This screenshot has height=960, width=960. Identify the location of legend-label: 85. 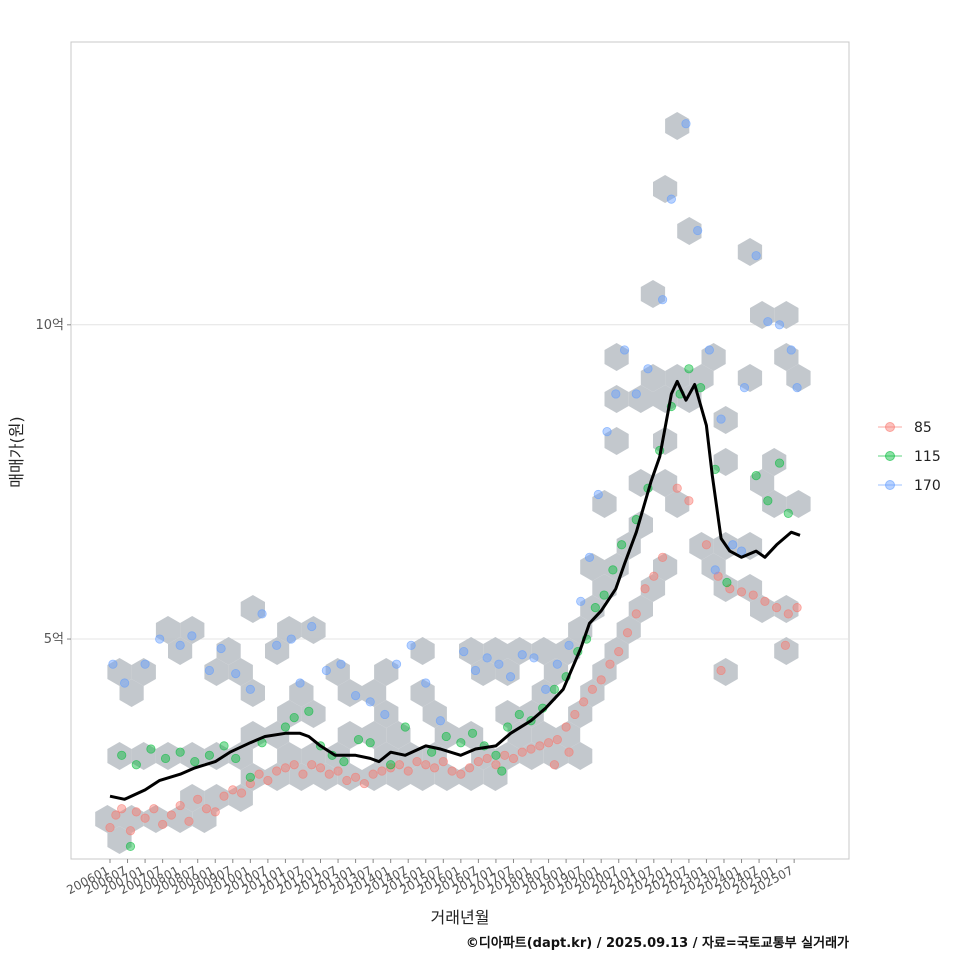
(923, 428).